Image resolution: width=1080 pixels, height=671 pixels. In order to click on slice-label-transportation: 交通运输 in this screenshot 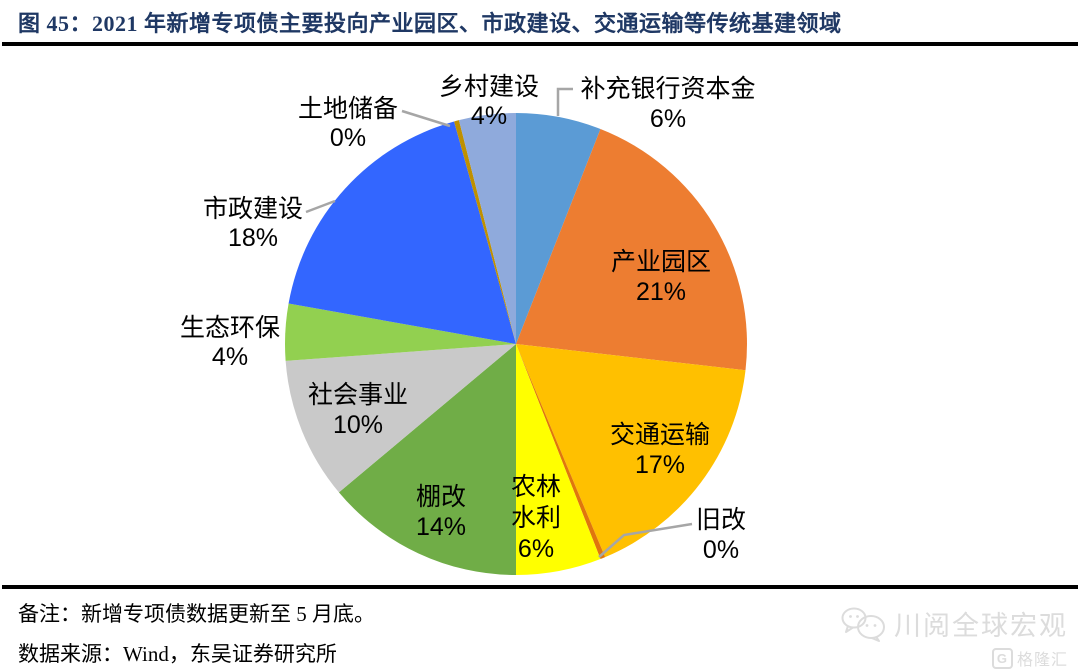, I will do `click(660, 435)`.